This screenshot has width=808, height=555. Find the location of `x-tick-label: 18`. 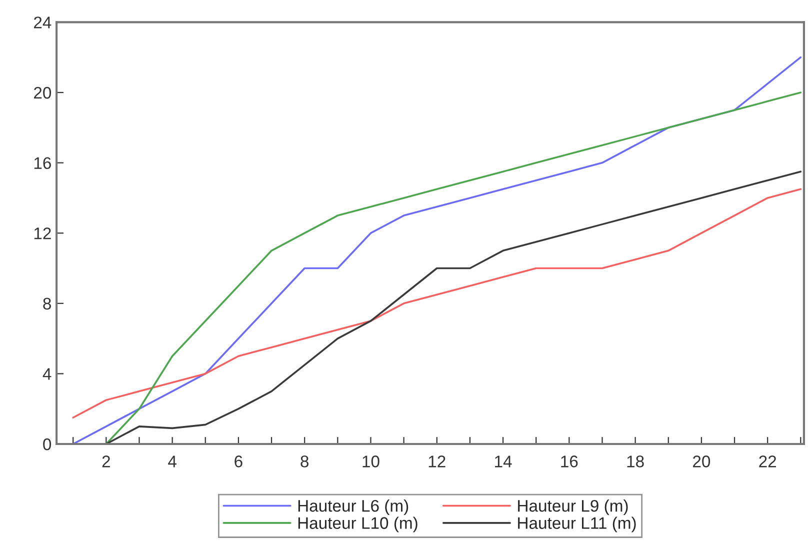

x-tick-label: 18 is located at coordinates (635, 462).